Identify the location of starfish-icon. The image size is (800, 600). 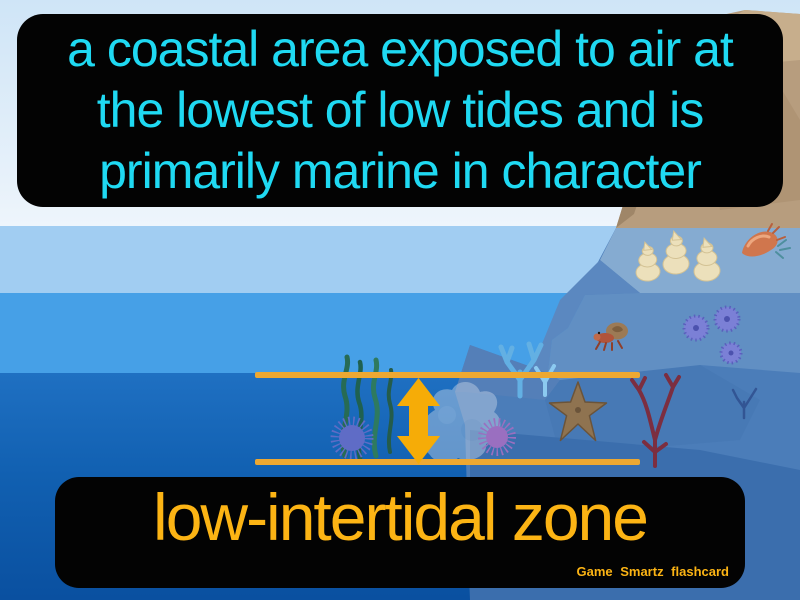
(578, 411).